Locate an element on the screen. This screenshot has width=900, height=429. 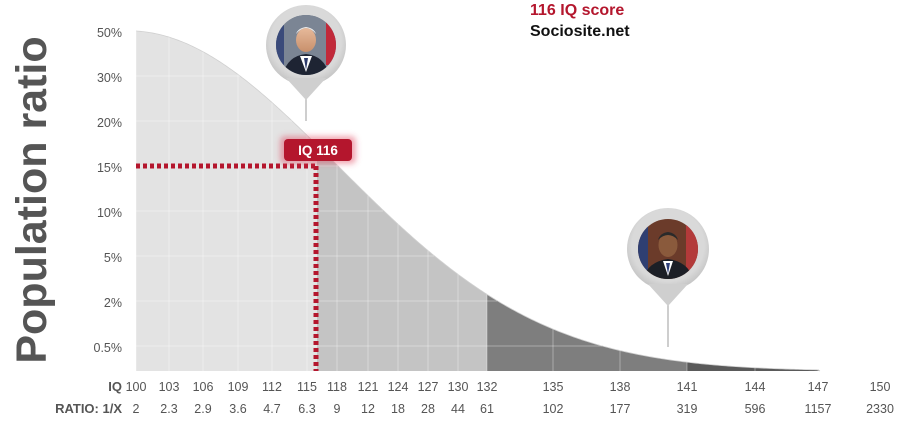
marker-badge-label: IQ 116 is located at coordinates (318, 150).